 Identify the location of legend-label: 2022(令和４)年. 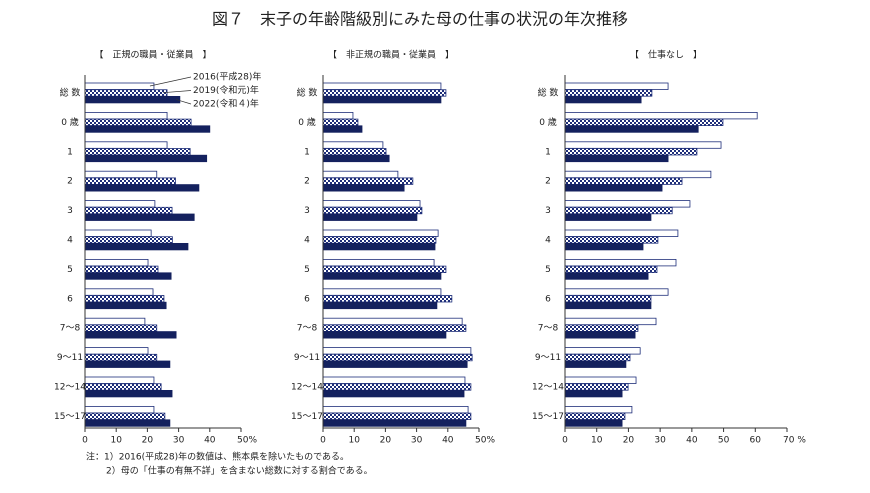
(226, 104).